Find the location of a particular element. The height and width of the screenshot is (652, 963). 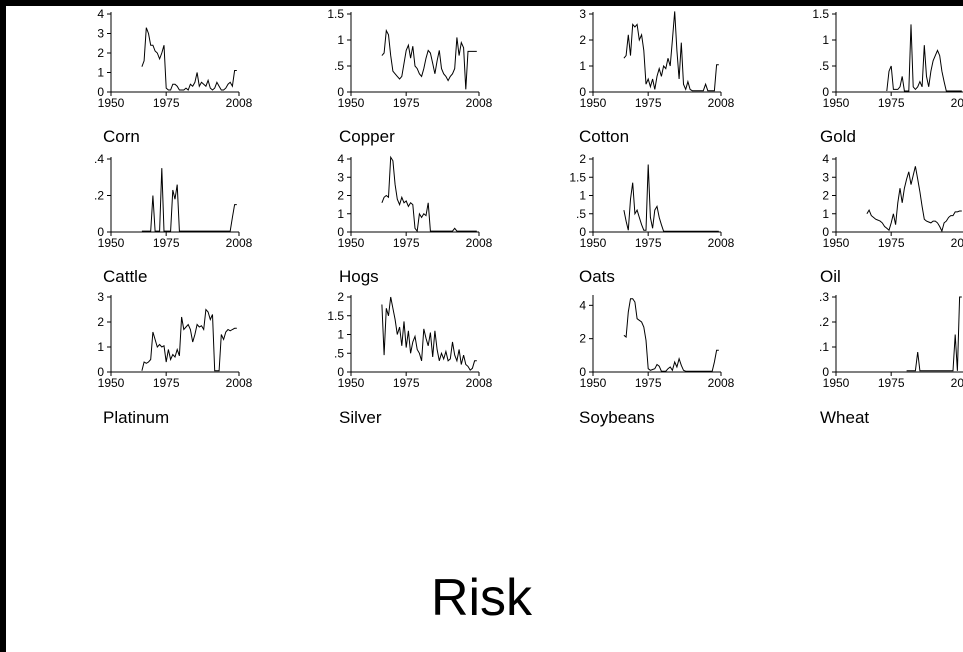

y-tick-label: .2 is located at coordinates (99, 196).